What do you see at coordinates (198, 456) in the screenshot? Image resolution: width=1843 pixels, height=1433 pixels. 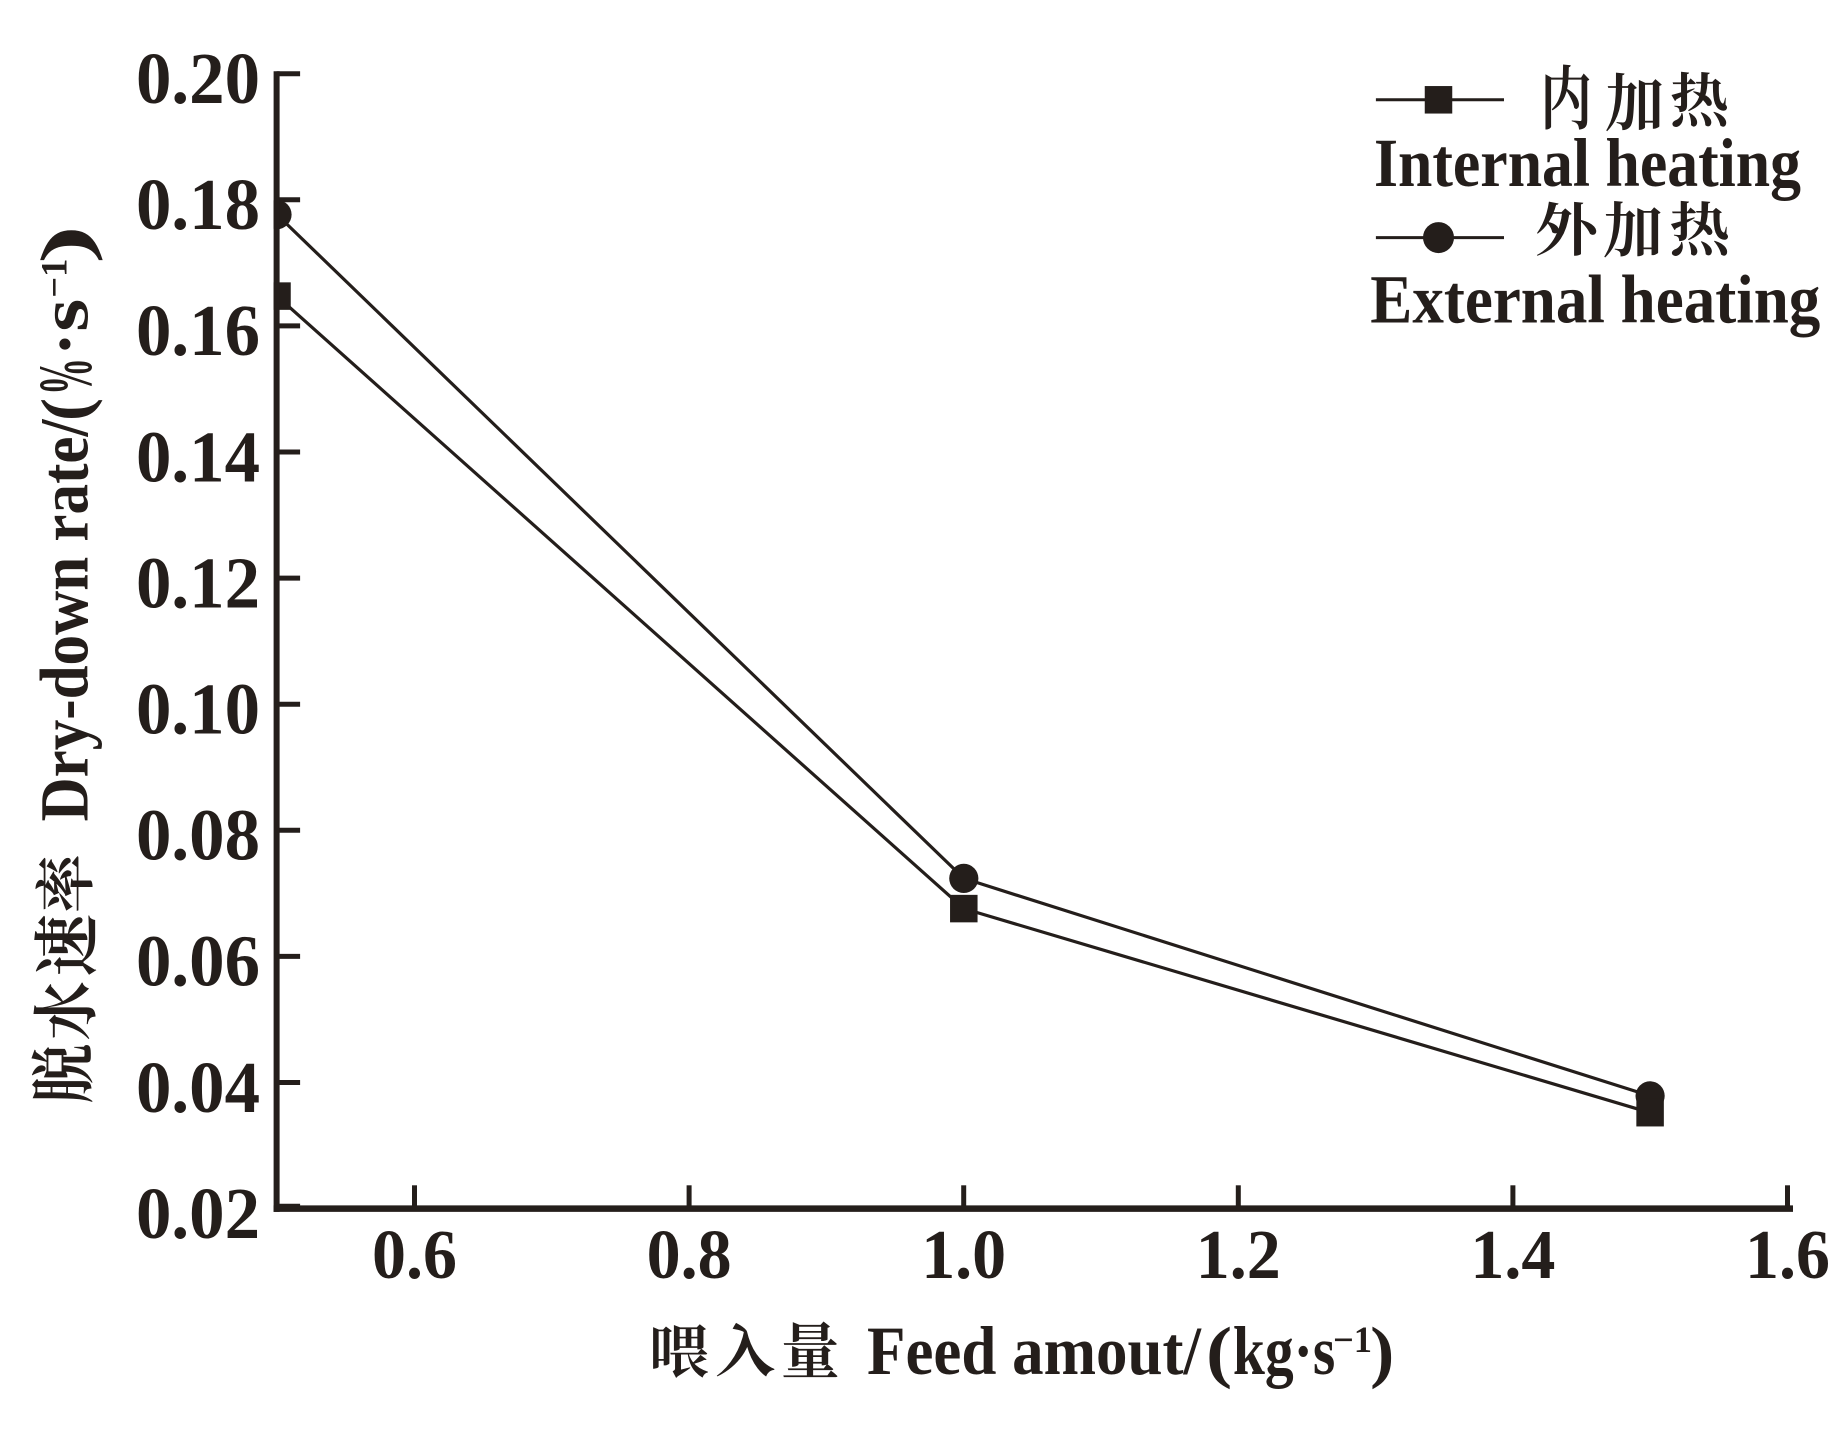 I see `svg-text: 0.14` at bounding box center [198, 456].